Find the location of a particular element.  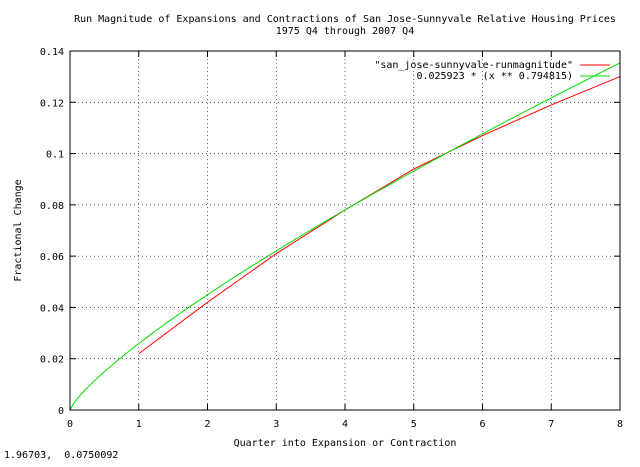

x-axis-label: Quarter into Expansion or Contraction is located at coordinates (345, 443).